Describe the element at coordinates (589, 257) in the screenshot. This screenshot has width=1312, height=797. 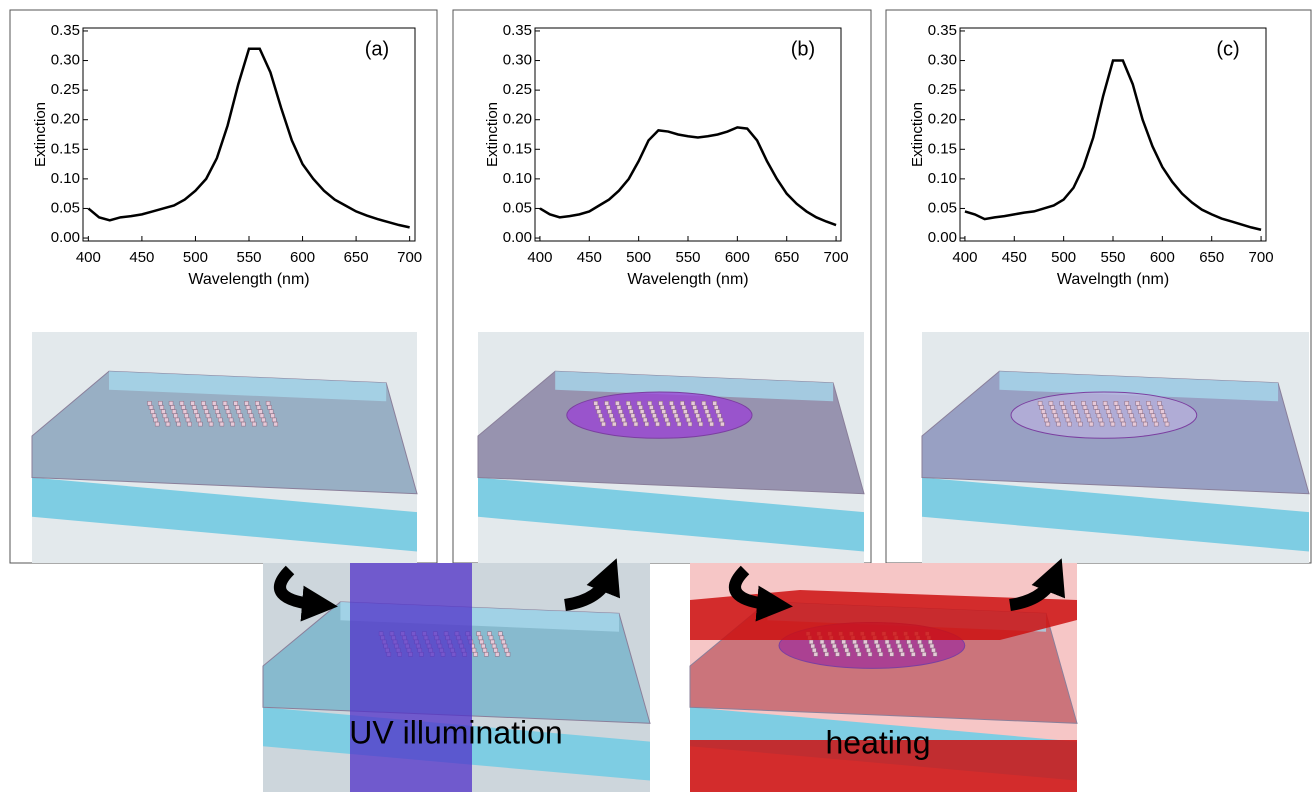
I see `x-tick-label: 450` at that location.